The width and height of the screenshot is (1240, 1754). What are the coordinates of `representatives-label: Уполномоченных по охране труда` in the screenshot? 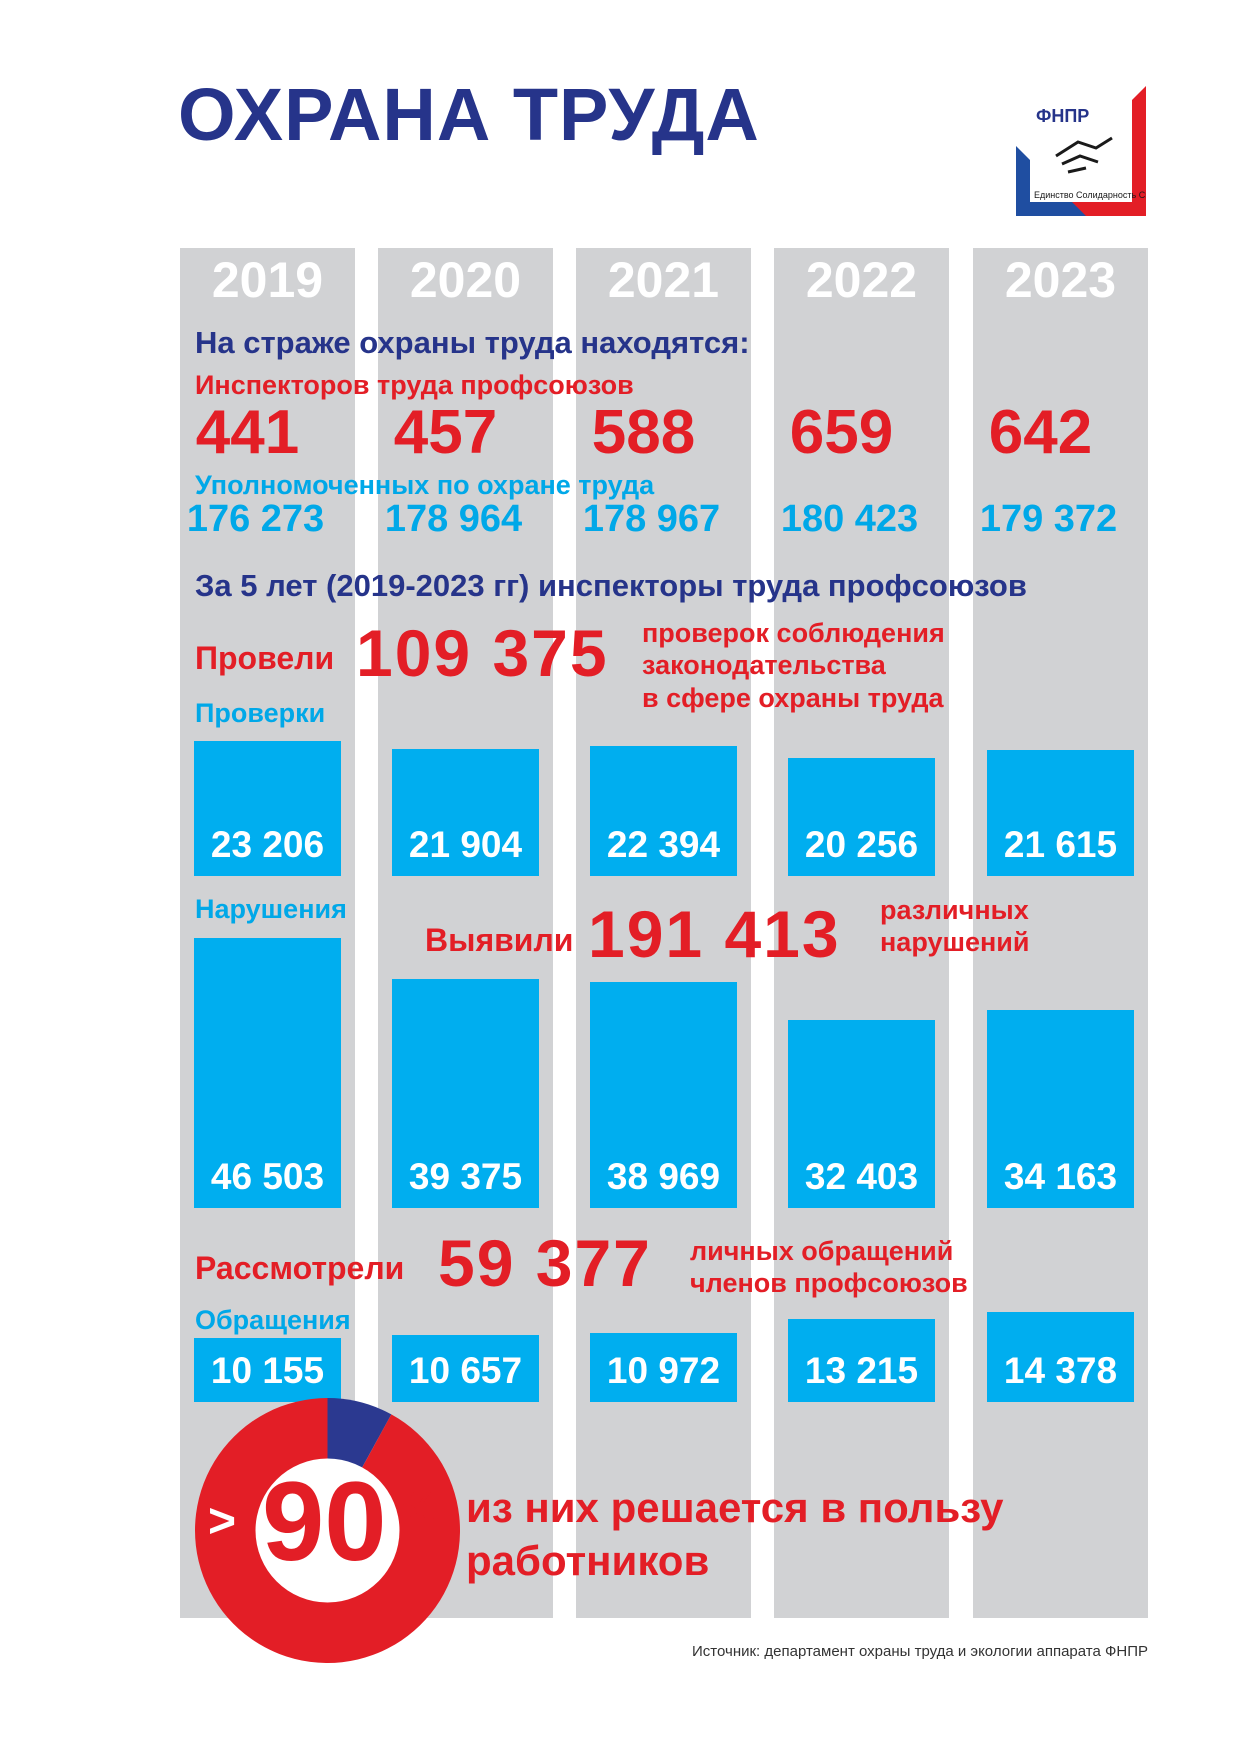 It's located at (425, 485).